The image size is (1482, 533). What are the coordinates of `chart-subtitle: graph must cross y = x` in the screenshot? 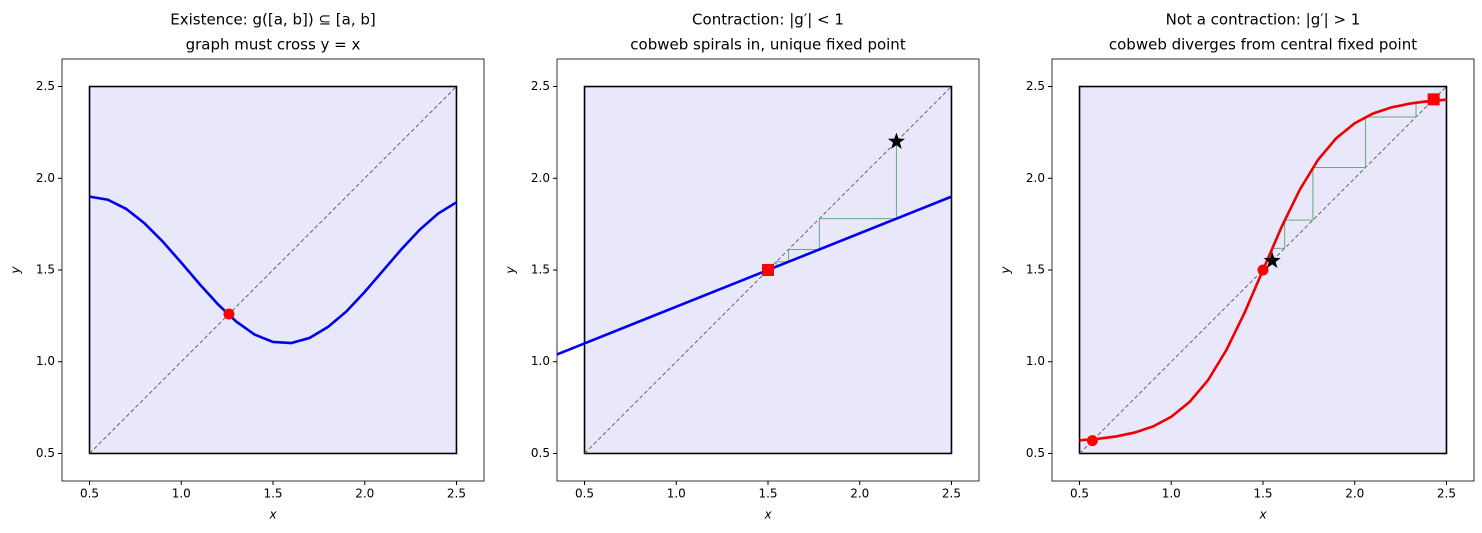 It's located at (273, 45).